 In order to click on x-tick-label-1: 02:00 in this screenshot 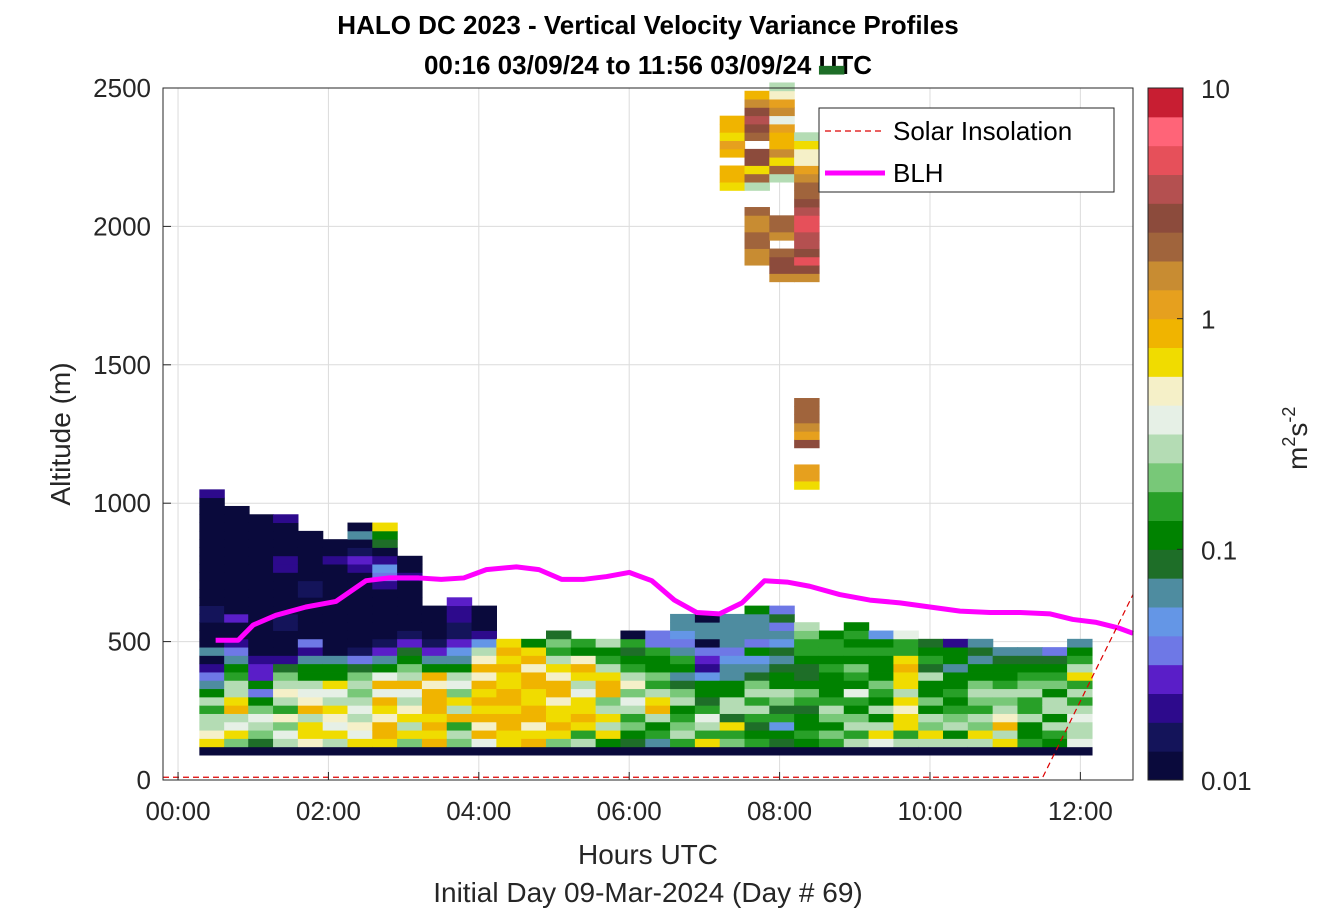, I will do `click(328, 811)`.